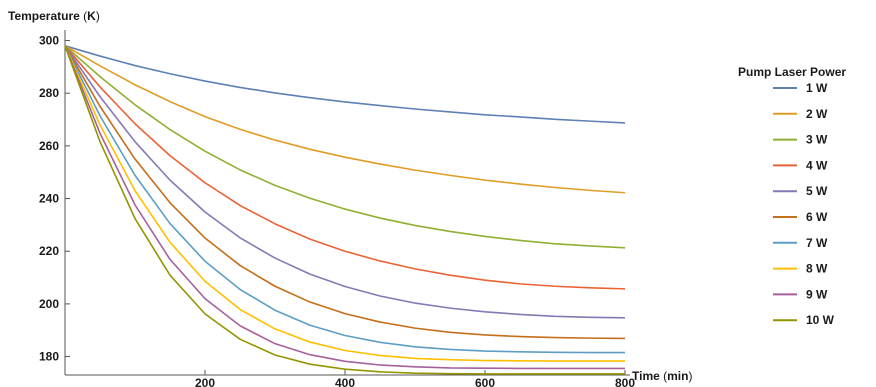 The height and width of the screenshot is (387, 876). Describe the element at coordinates (54, 16) in the screenshot. I see `y-axis-title: Temperature (K)` at that location.